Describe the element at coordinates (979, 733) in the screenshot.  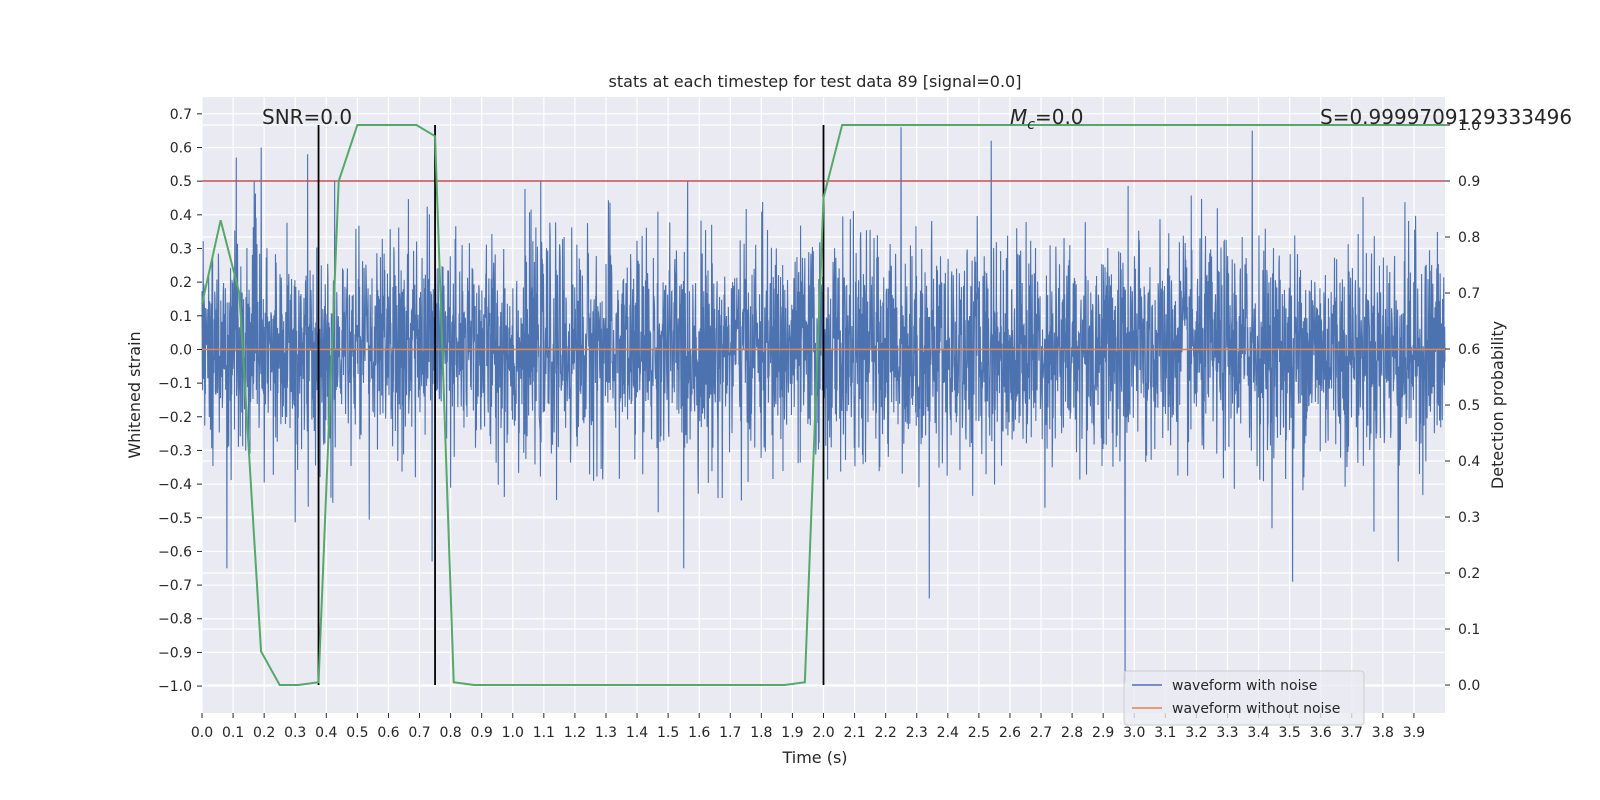
I see `x-tick-label: 2.5` at that location.